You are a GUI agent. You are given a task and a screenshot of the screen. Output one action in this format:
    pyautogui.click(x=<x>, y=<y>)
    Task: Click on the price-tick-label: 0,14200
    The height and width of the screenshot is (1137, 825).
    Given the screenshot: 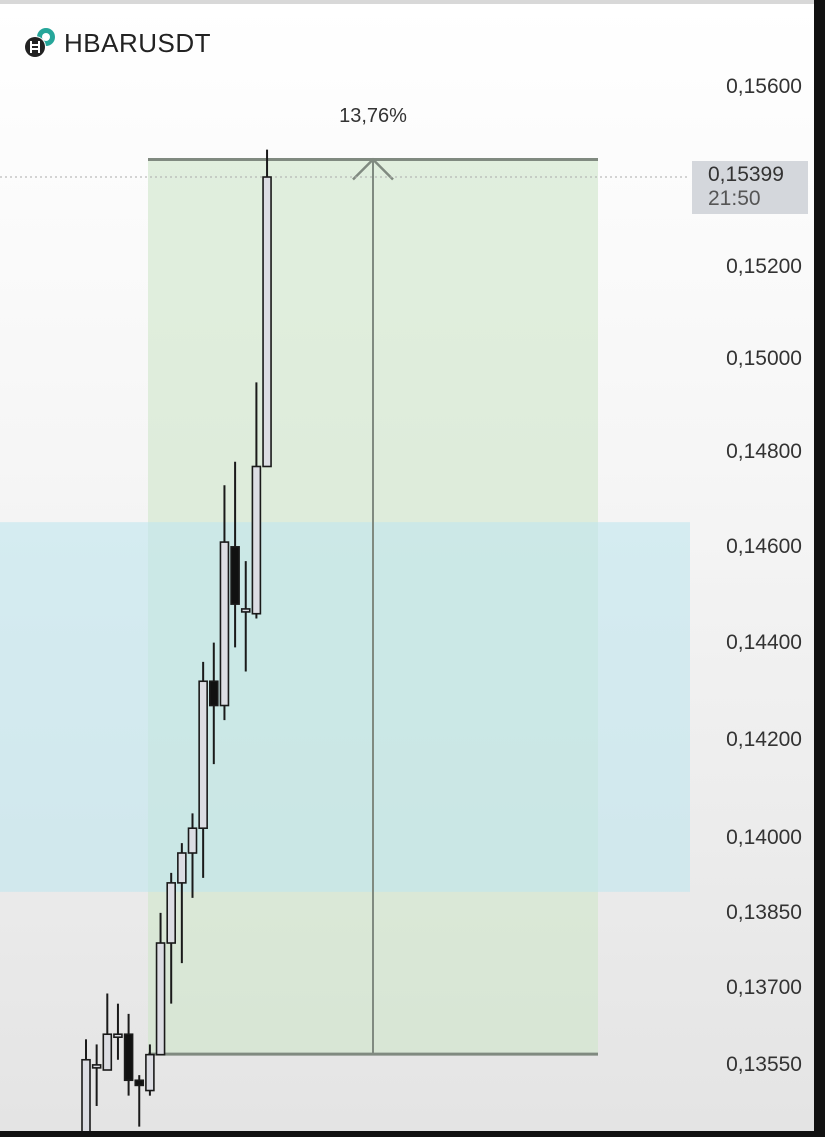 What is the action you would take?
    pyautogui.click(x=764, y=739)
    